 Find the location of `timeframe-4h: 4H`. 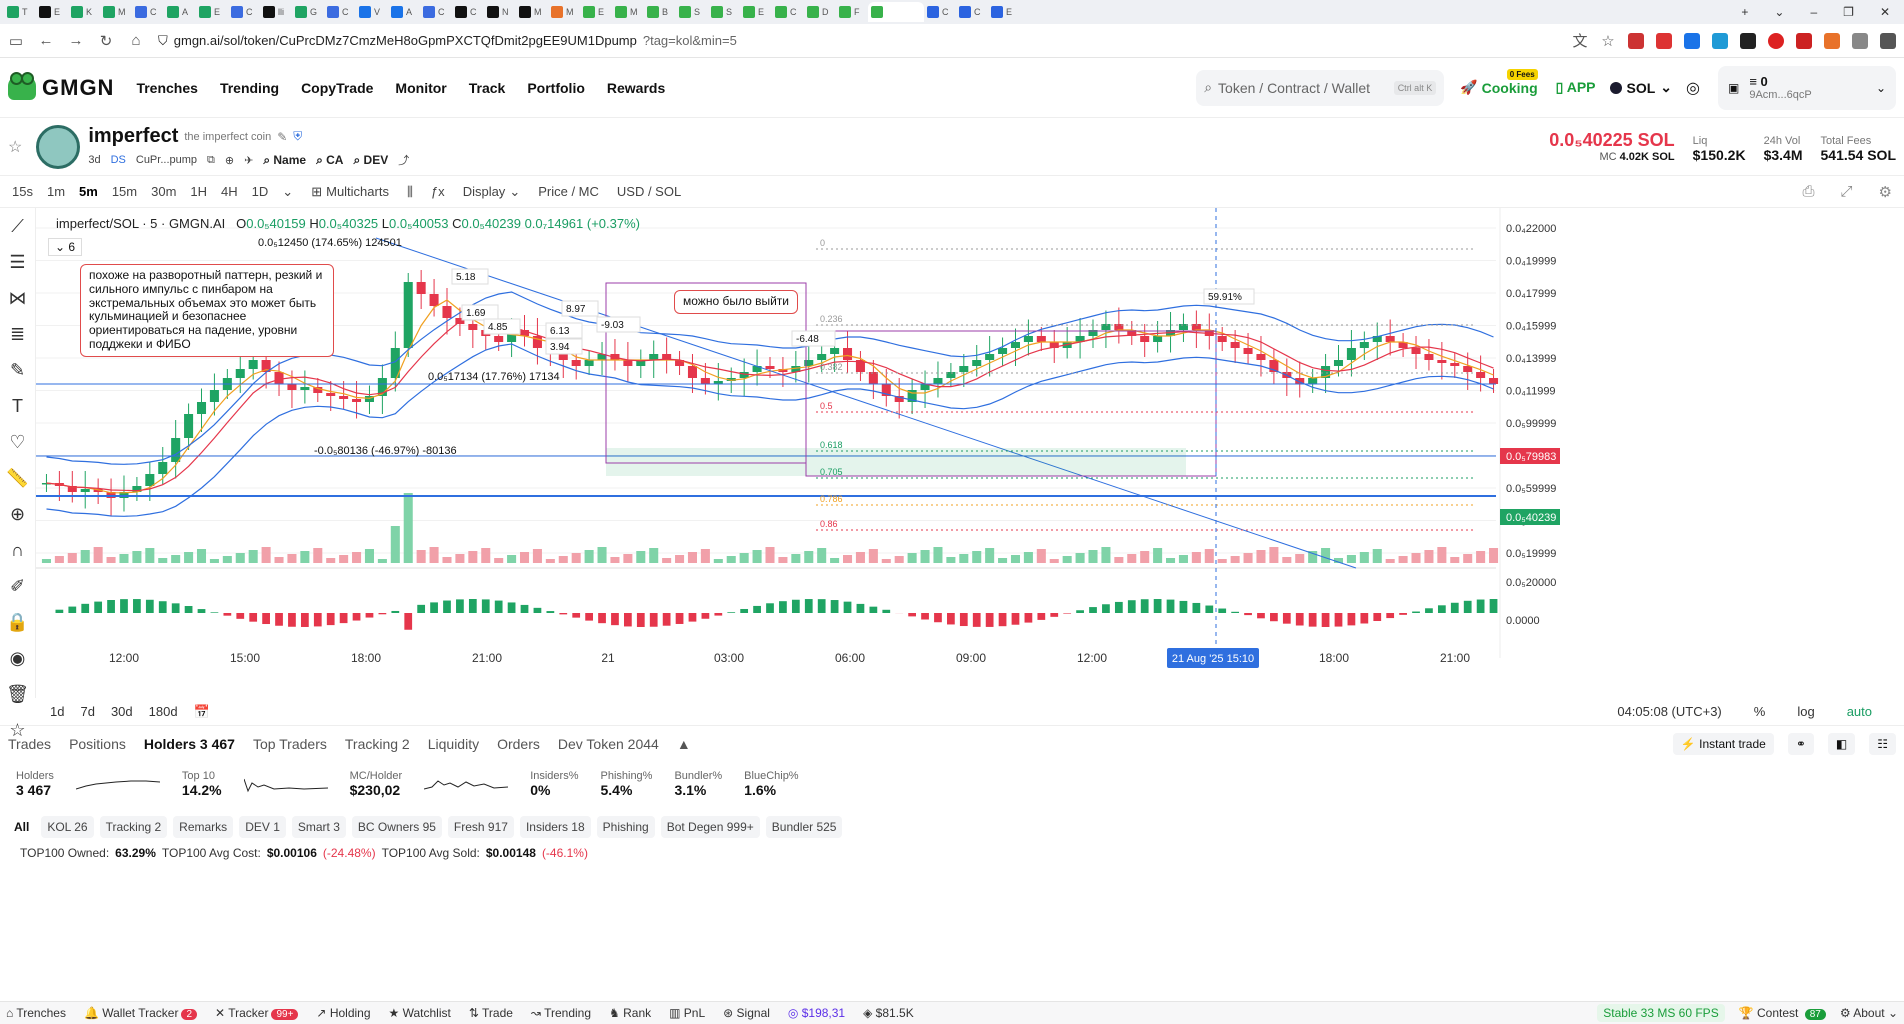

timeframe-4h: 4H is located at coordinates (229, 191).